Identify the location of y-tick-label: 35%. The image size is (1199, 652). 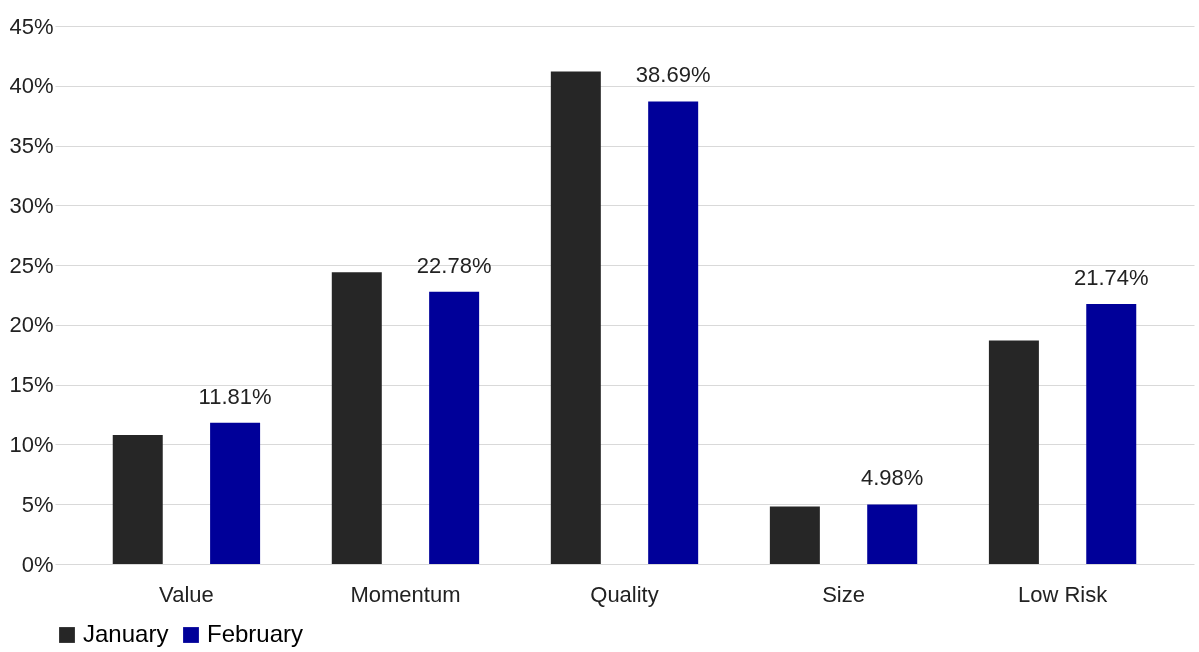
(31, 146).